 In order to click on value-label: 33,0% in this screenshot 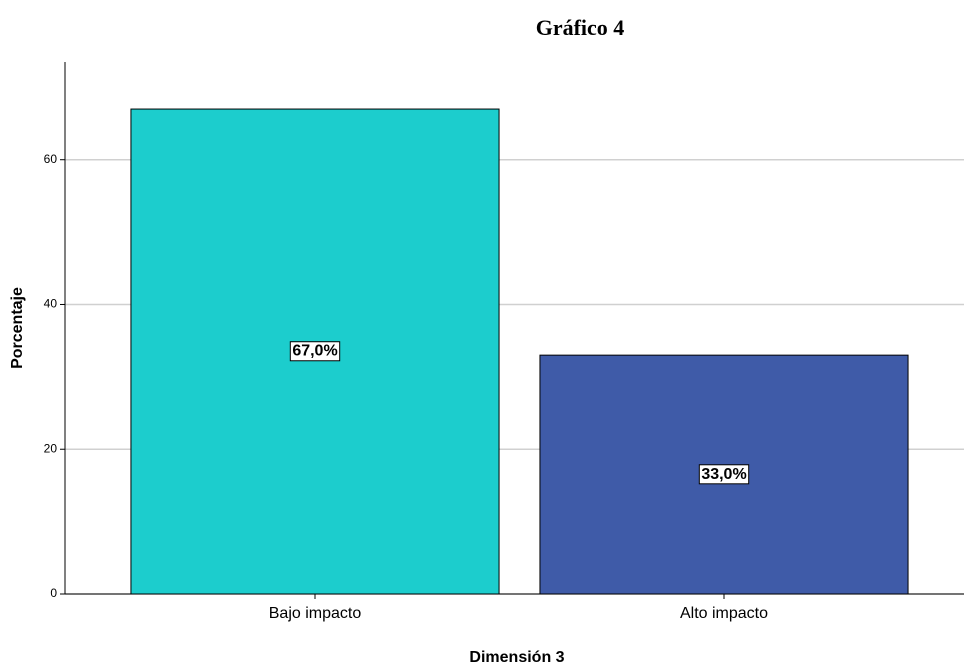, I will do `click(723, 474)`.